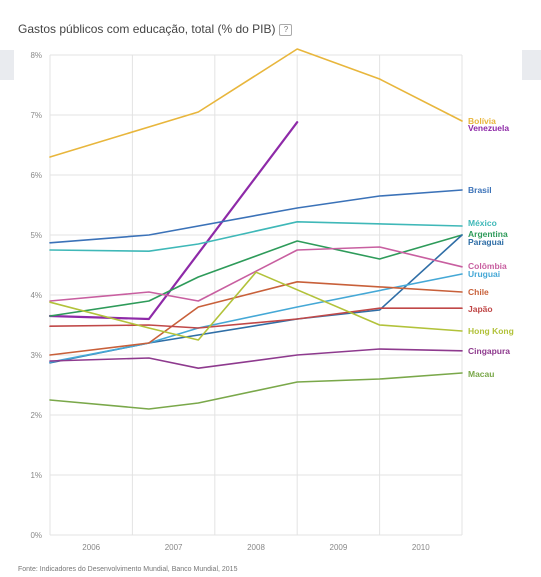  I want to click on series-line-argentina, so click(256, 275).